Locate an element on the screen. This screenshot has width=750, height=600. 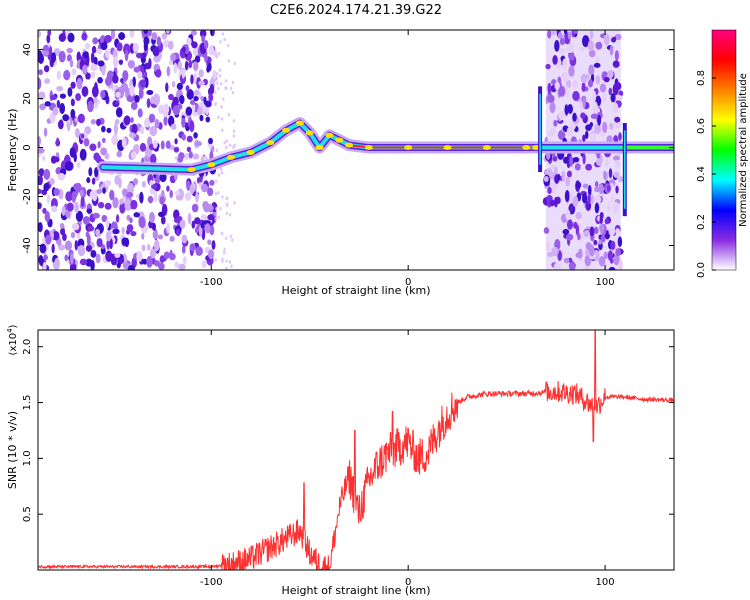
colorbar-label: Normalized spectral amplitude is located at coordinates (743, 150).